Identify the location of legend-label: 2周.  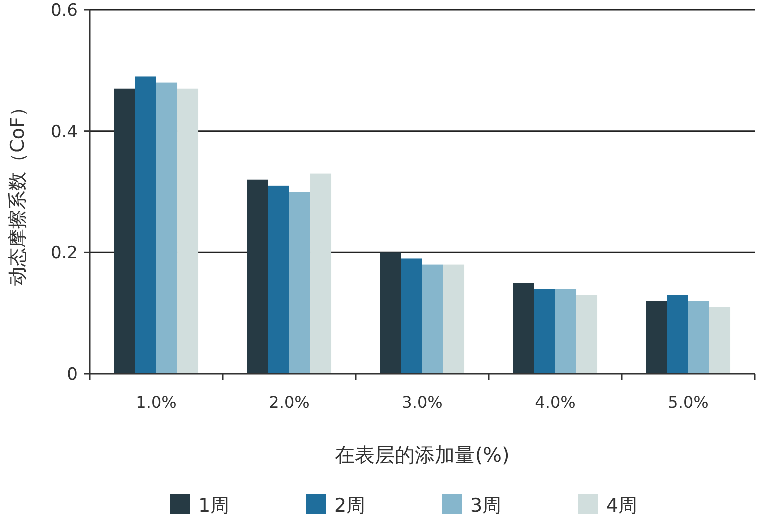
(350, 506).